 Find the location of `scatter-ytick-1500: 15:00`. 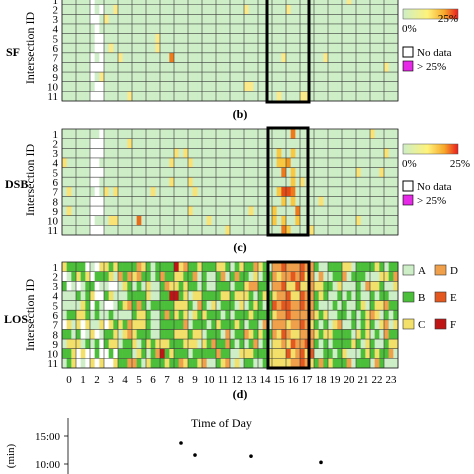

scatter-ytick-1500: 15:00 is located at coordinates (48, 437).